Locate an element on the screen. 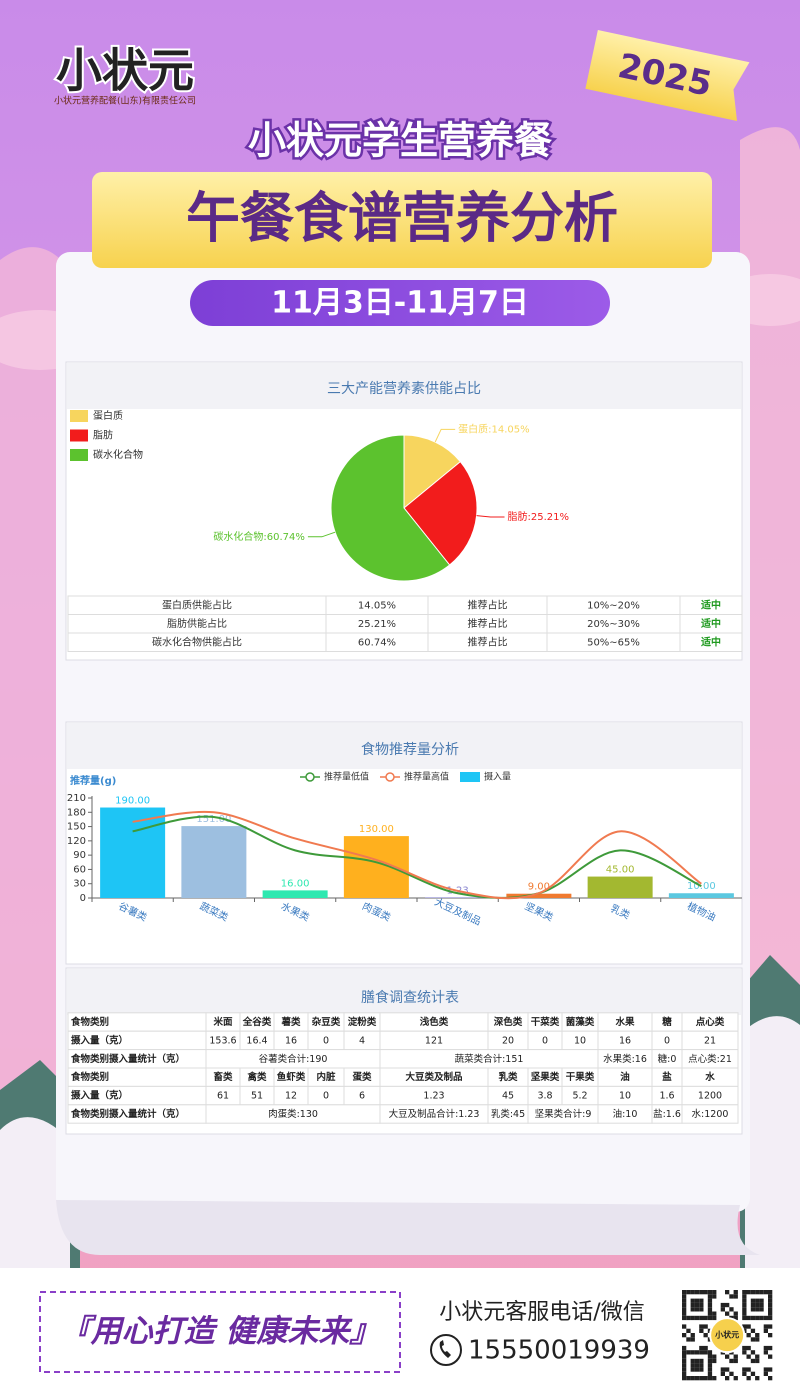 Image resolution: width=800 pixels, height=1400 pixels. panel-header is located at coordinates (404, 386).